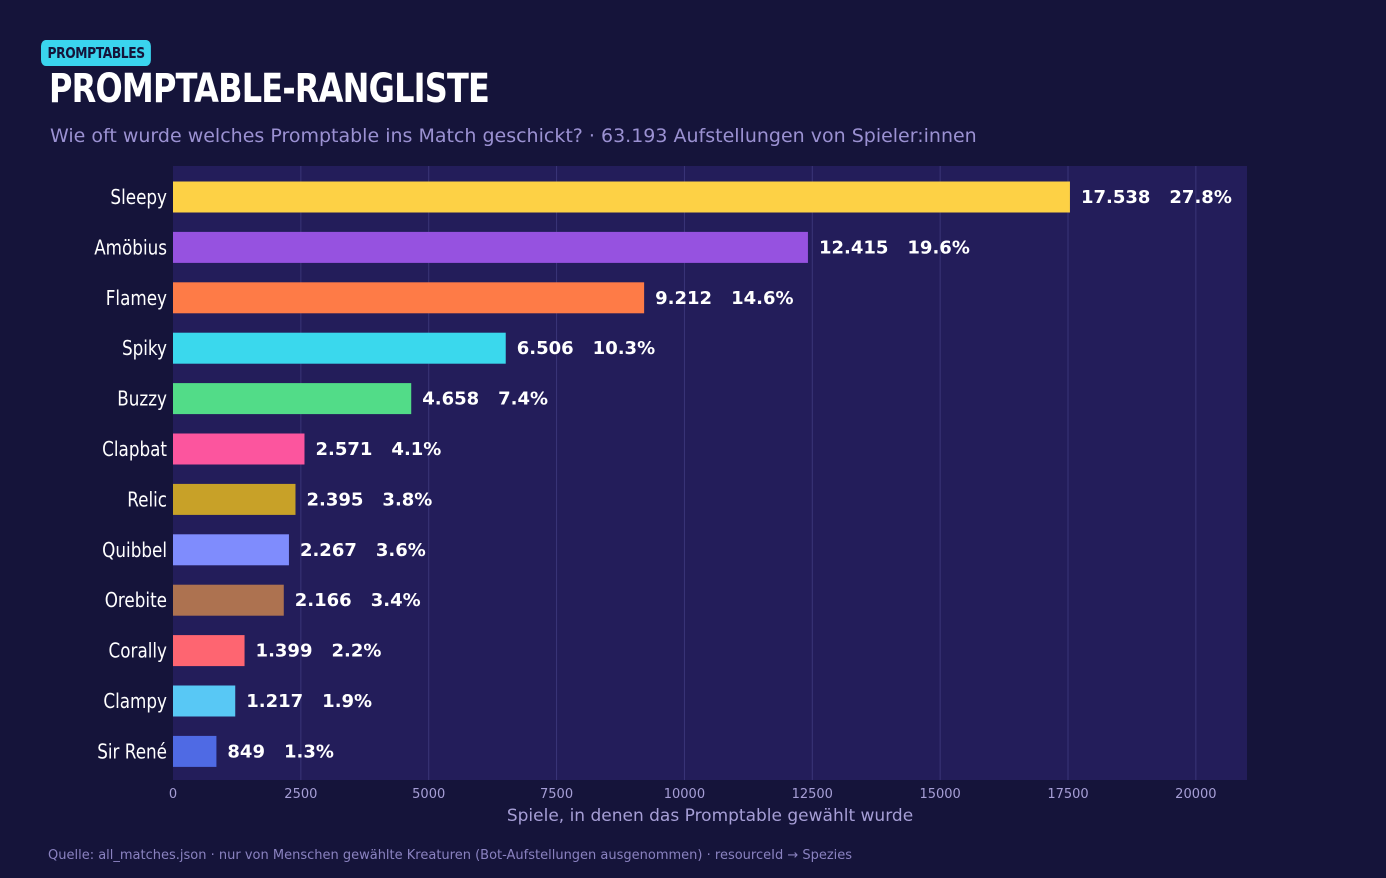 The width and height of the screenshot is (1386, 878). What do you see at coordinates (812, 794) in the screenshot?
I see `x-tick-label: 12500` at bounding box center [812, 794].